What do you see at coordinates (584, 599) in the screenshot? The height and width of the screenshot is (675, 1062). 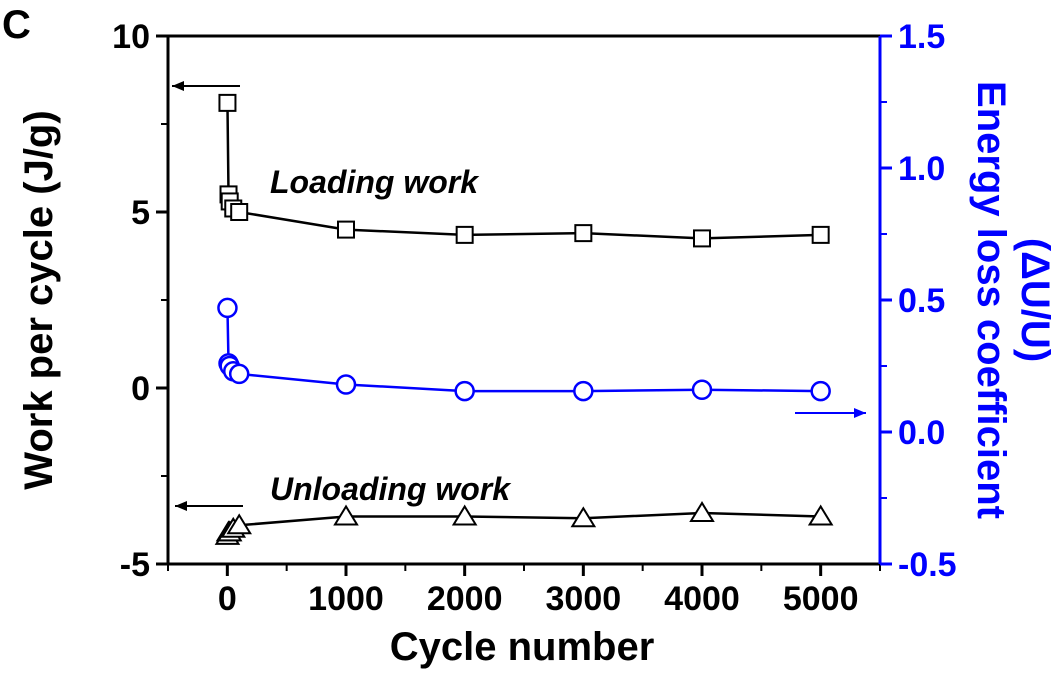 I see `x-tick-label: 3000` at bounding box center [584, 599].